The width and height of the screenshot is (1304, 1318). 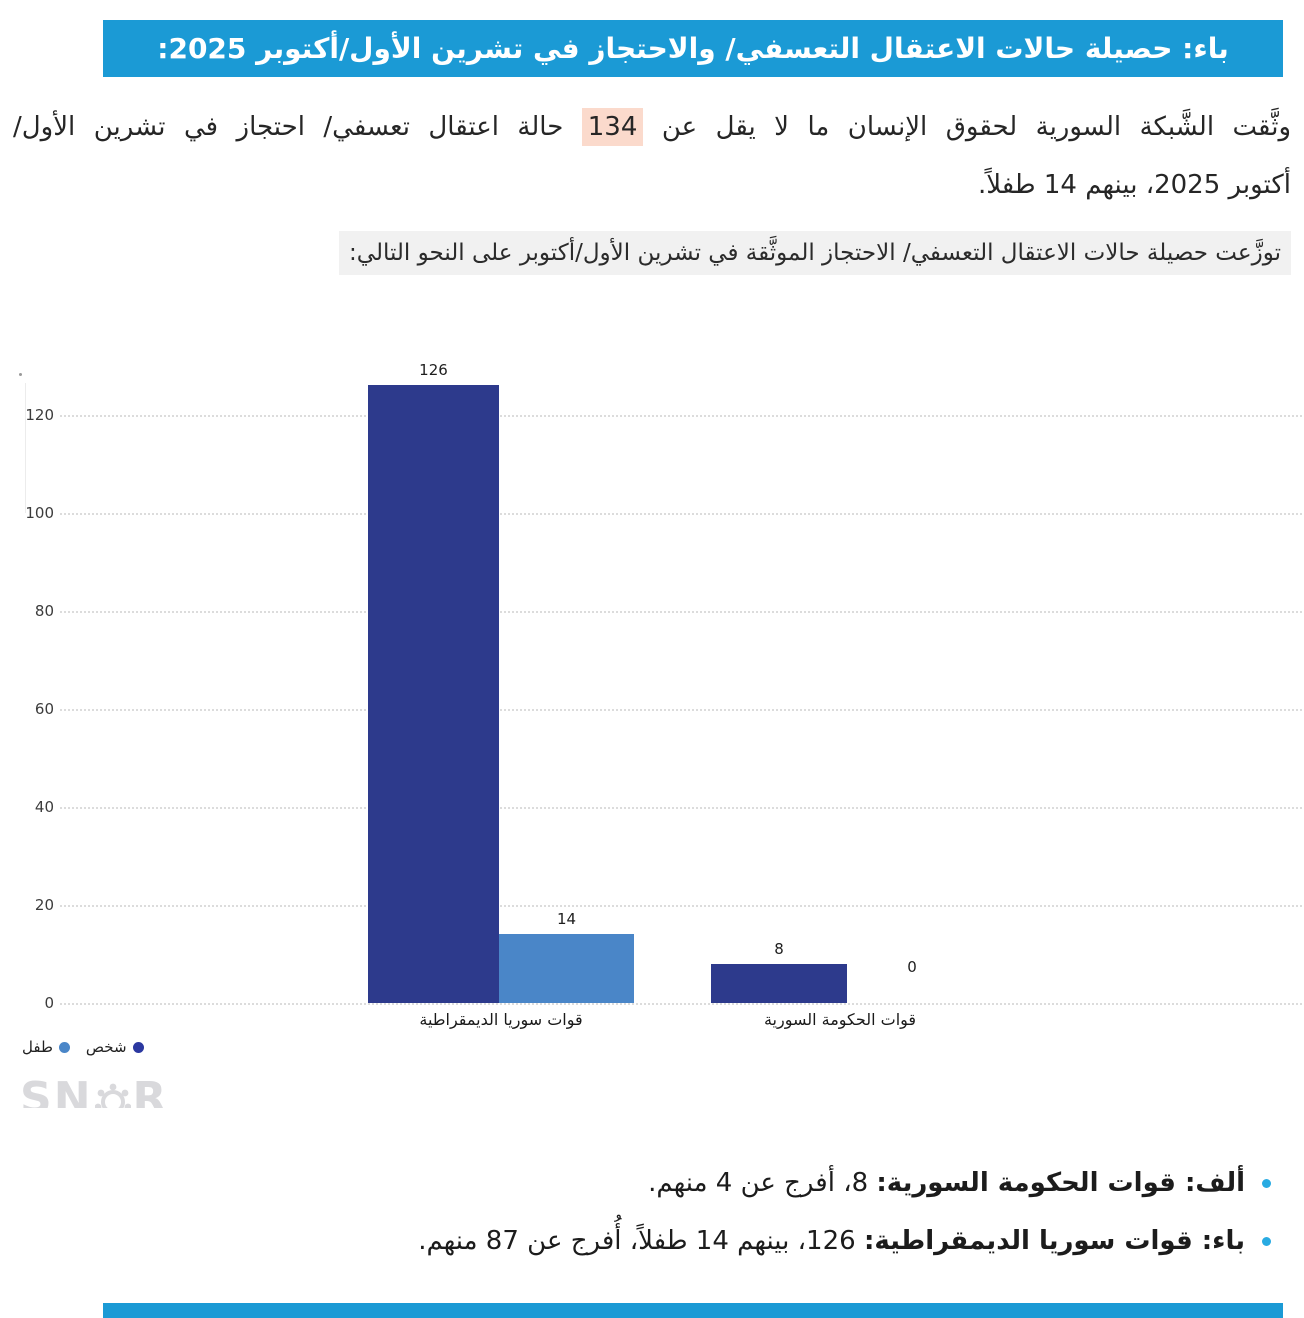 I want to click on bar-gov-person, so click(x=779, y=983).